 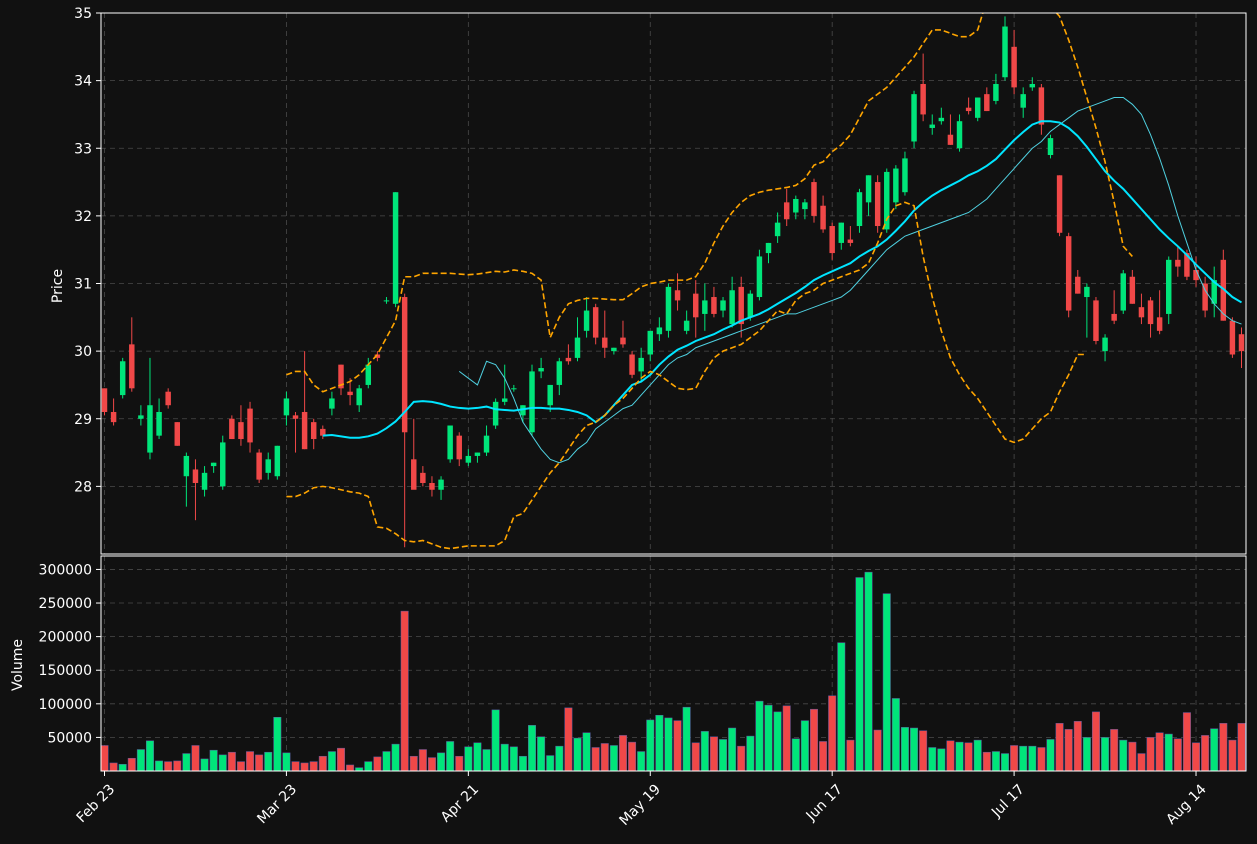 What do you see at coordinates (83, 82) in the screenshot?
I see `price-tick-label: 34` at bounding box center [83, 82].